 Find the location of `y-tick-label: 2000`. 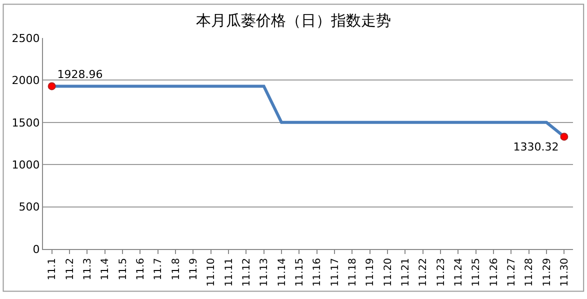

y-tick-label: 2000 is located at coordinates (26, 81).